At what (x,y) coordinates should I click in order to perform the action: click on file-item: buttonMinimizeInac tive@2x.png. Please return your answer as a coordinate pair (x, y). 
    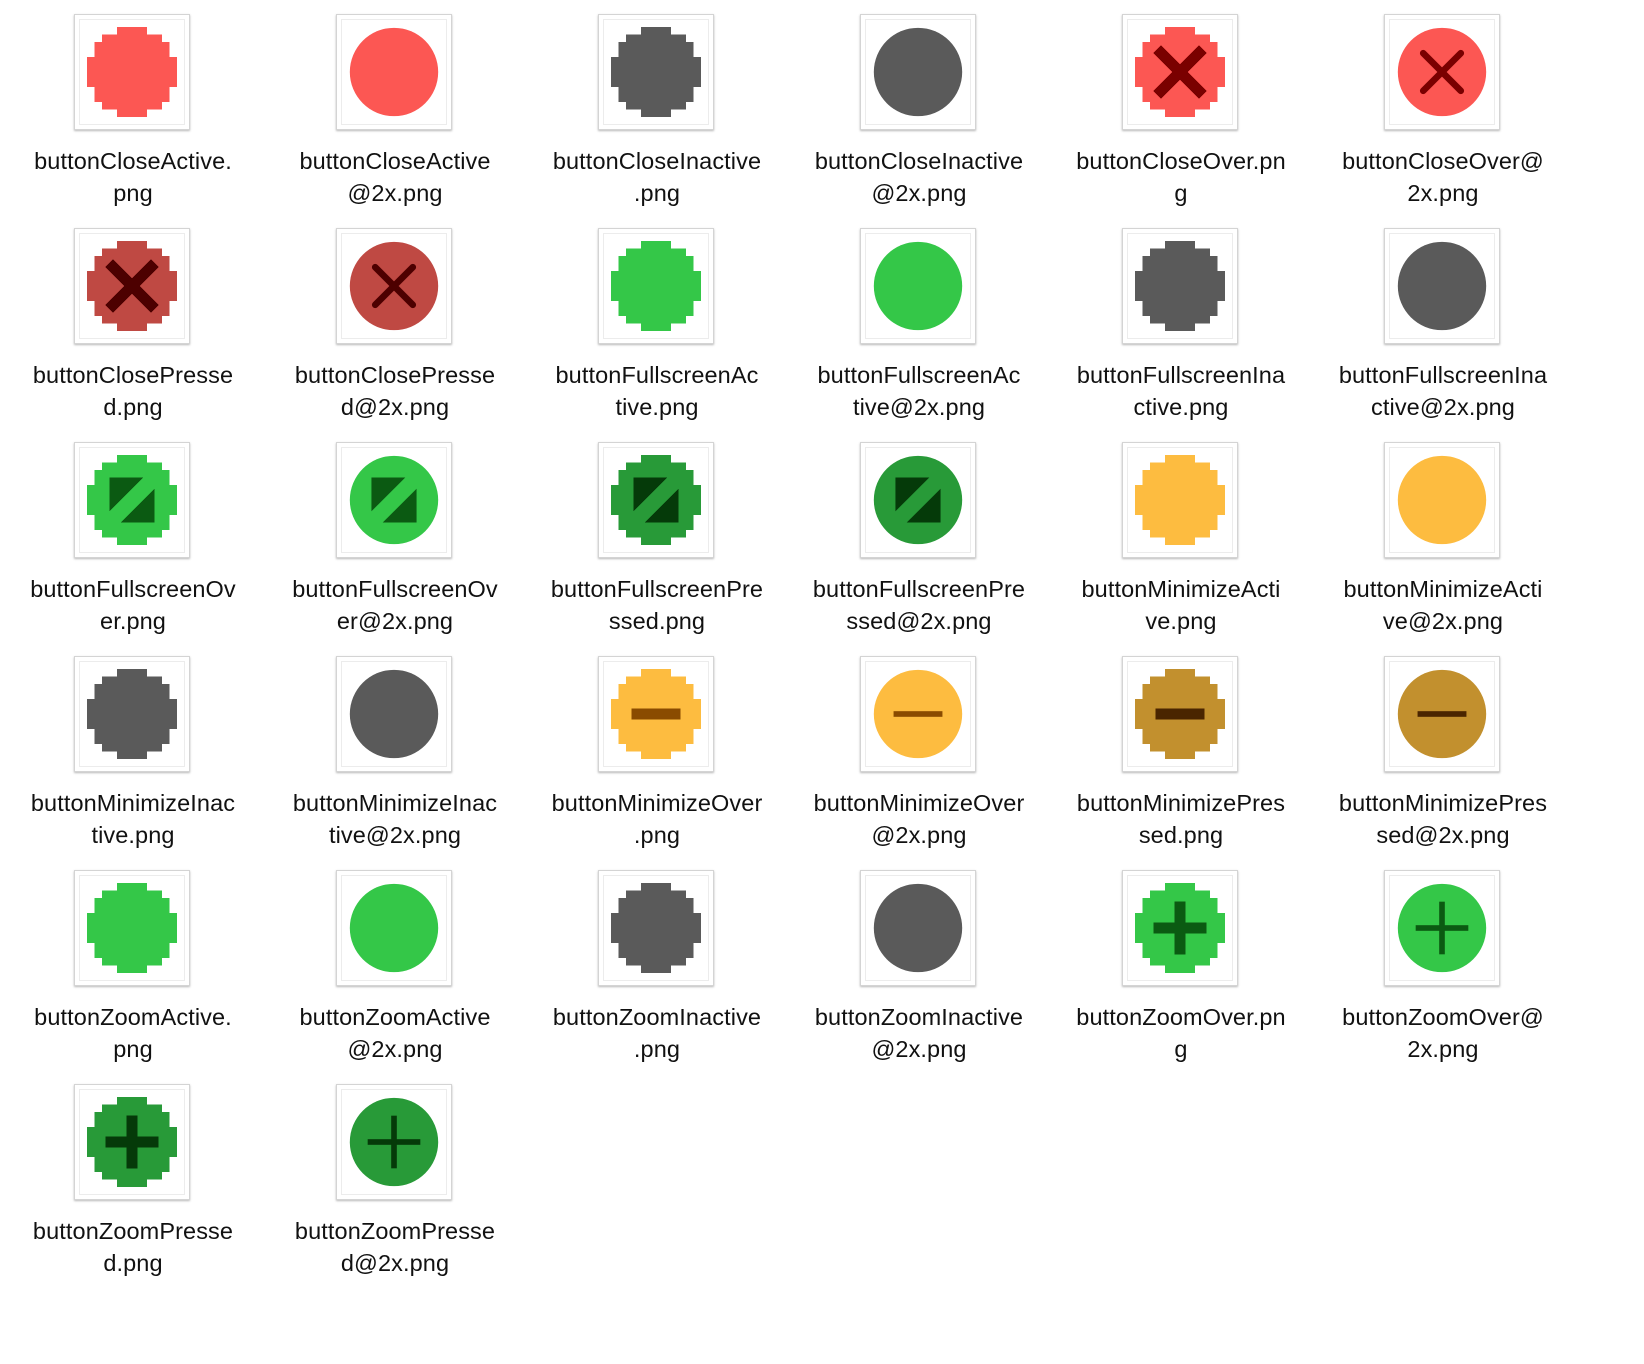
    Looking at the image, I should click on (395, 752).